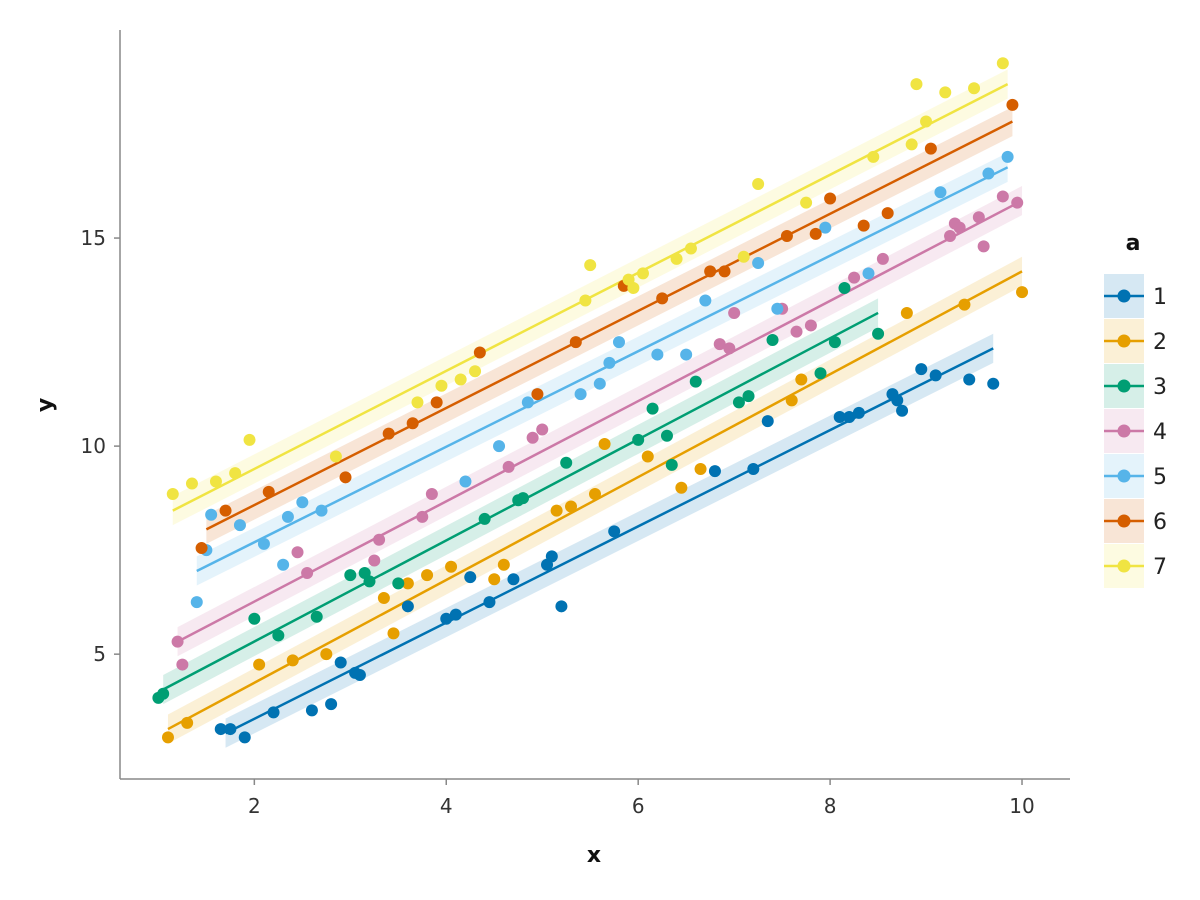 The image size is (1200, 900). Describe the element at coordinates (1135, 296) in the screenshot. I see `legend-item-1: 1` at that location.